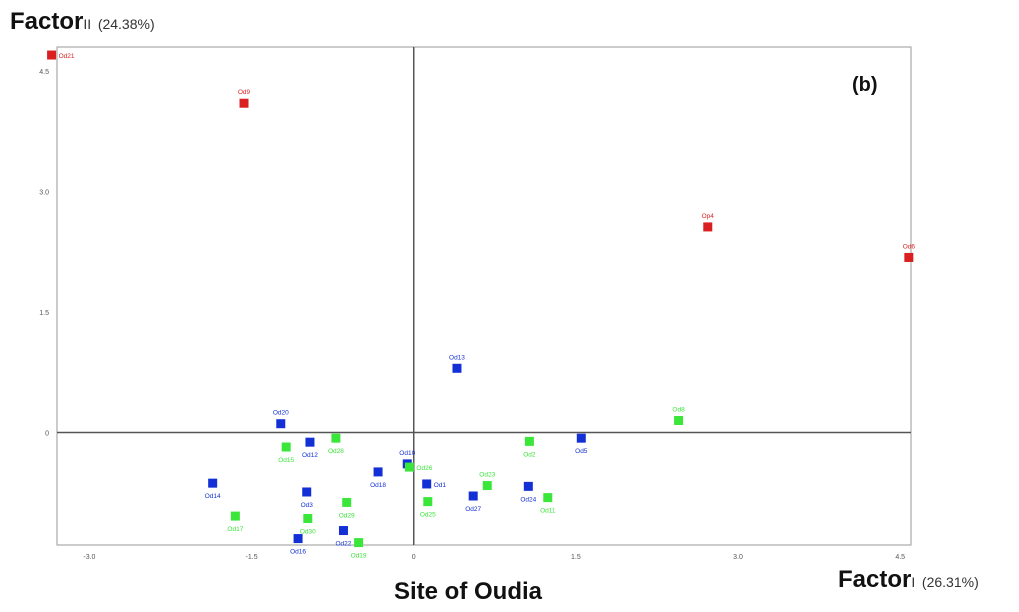 This screenshot has width=1019, height=612. What do you see at coordinates (235, 529) in the screenshot?
I see `point-label: Od17` at bounding box center [235, 529].